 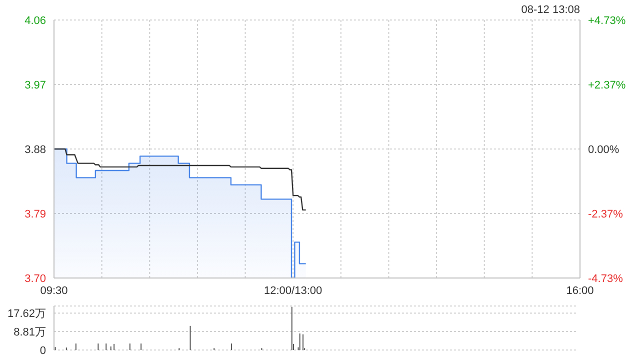 I want to click on y2-tick-label: 0.00%, so click(x=604, y=150).